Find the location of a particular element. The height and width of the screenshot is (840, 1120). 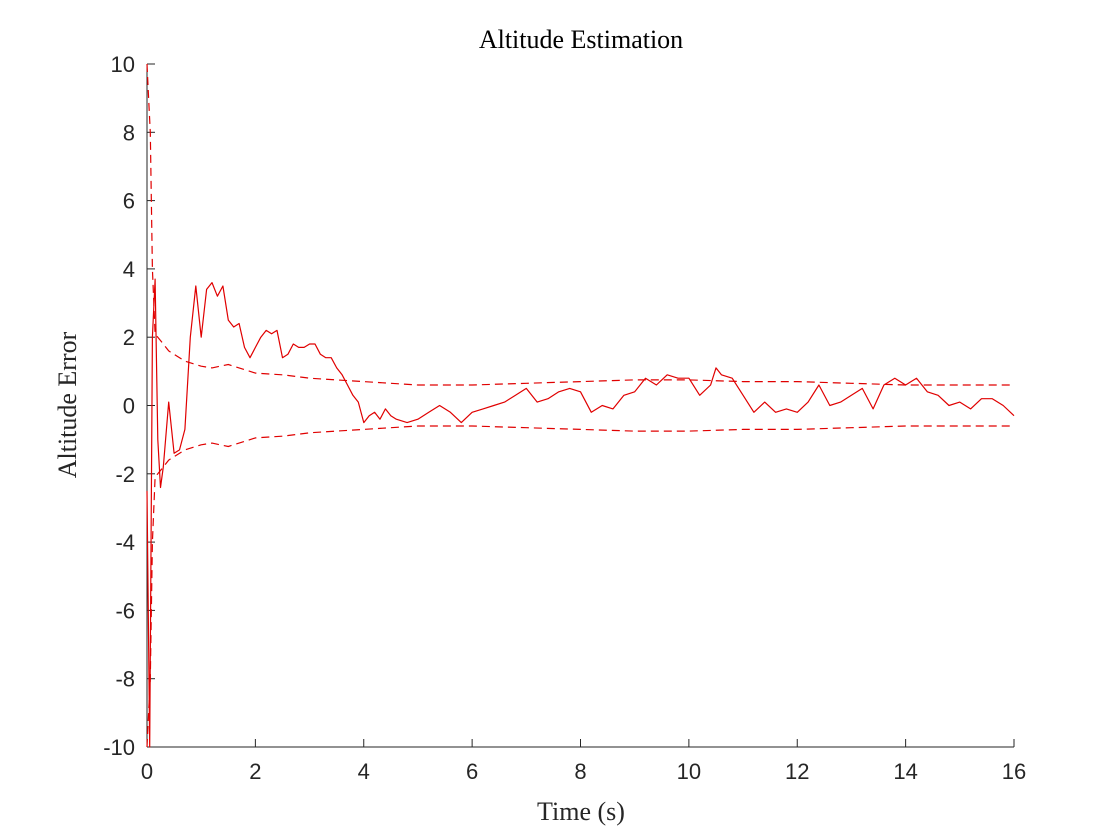

y-tick-label: 8 is located at coordinates (129, 132).